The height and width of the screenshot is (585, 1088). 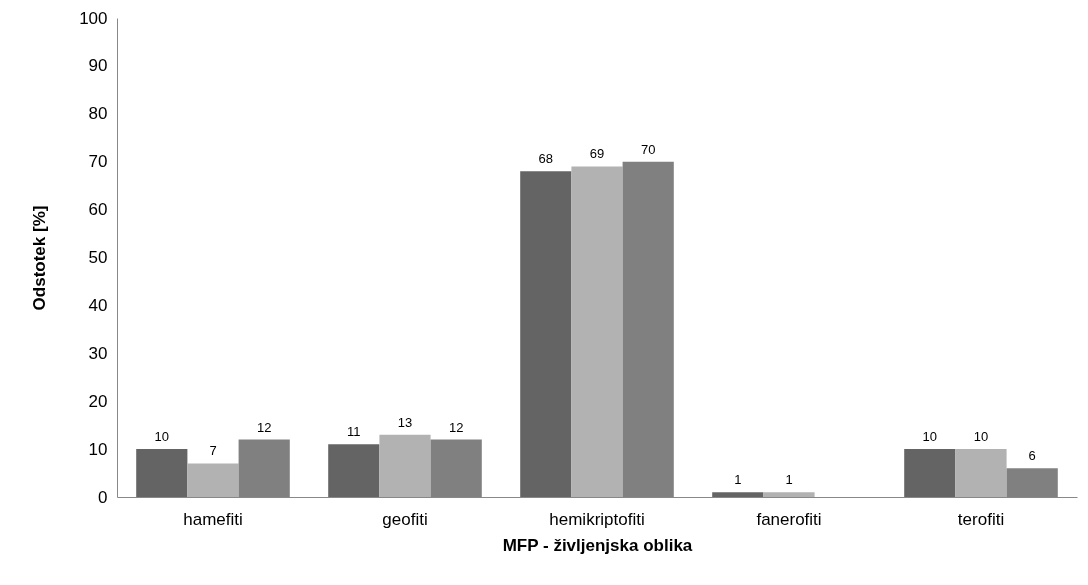 I want to click on x-tick-label: geofiti, so click(x=405, y=519).